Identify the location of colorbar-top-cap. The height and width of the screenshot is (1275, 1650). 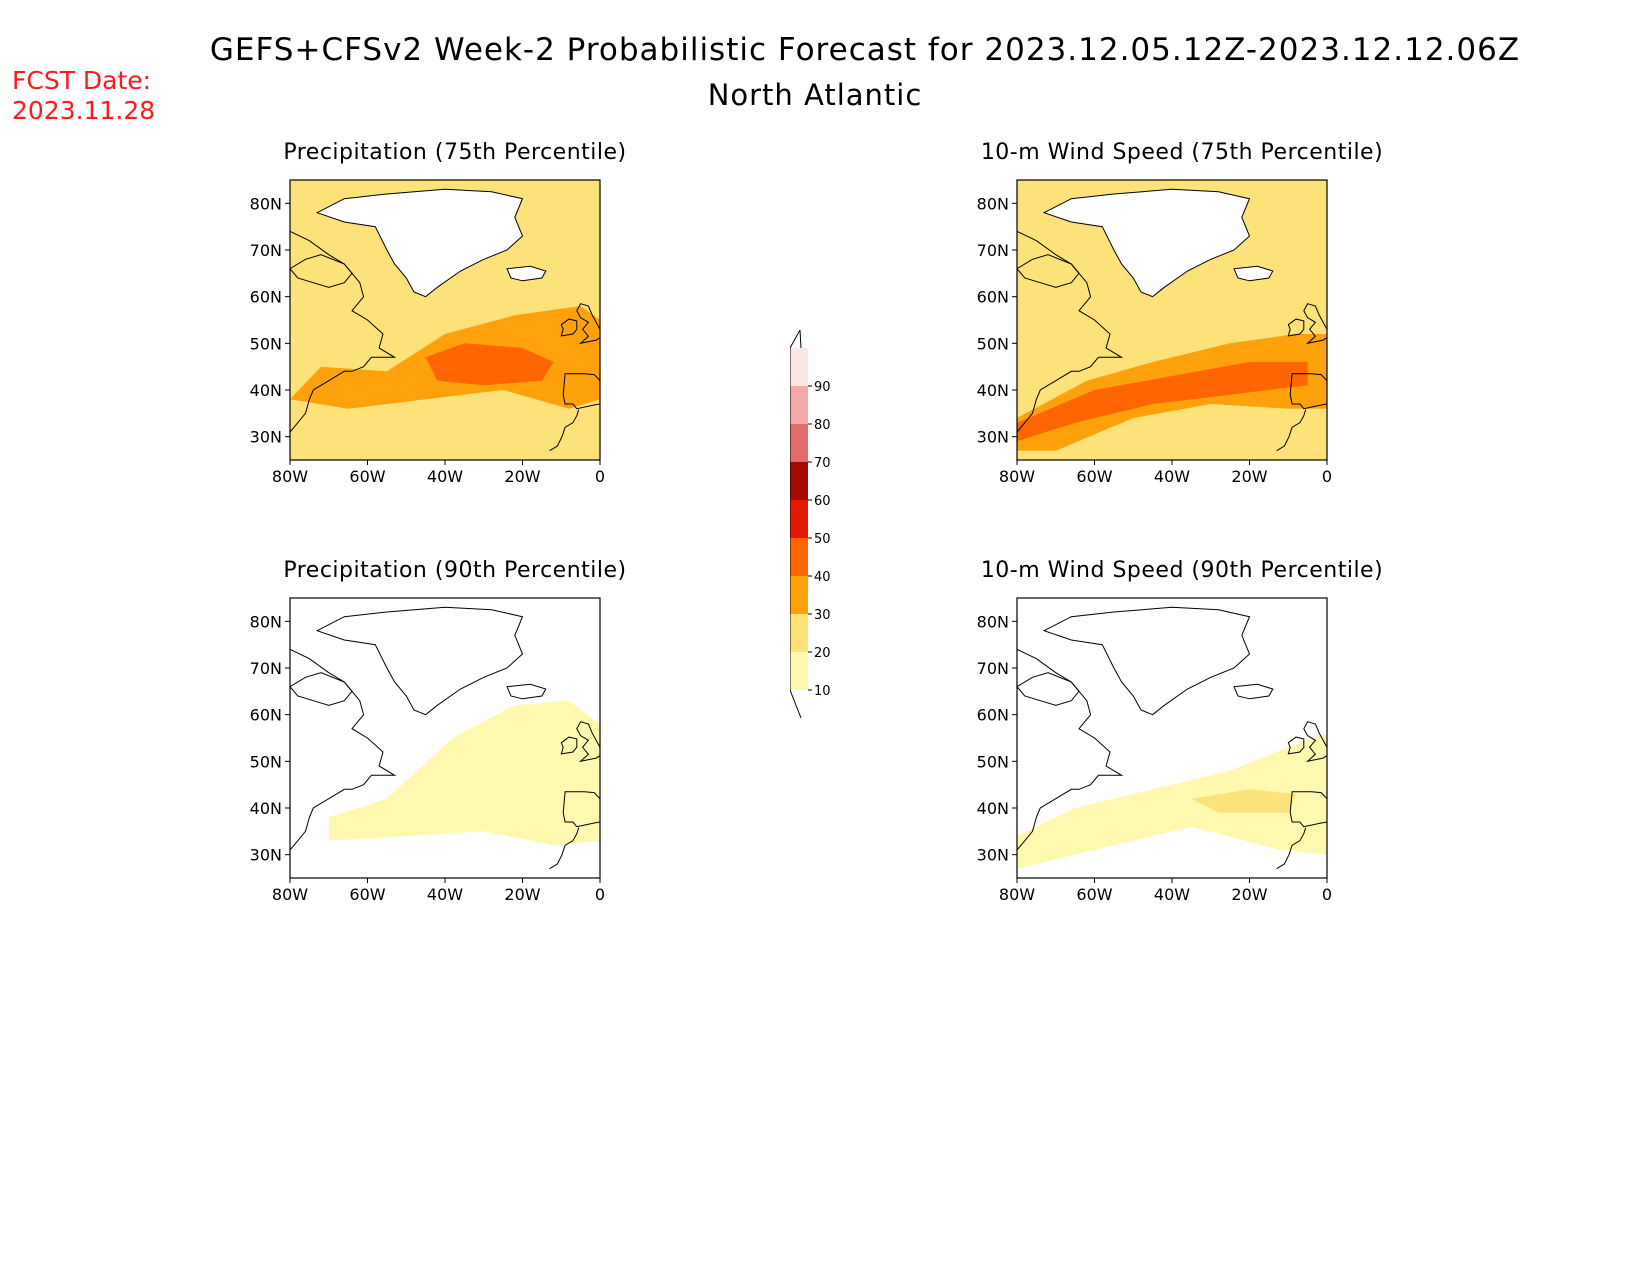
(795, 338).